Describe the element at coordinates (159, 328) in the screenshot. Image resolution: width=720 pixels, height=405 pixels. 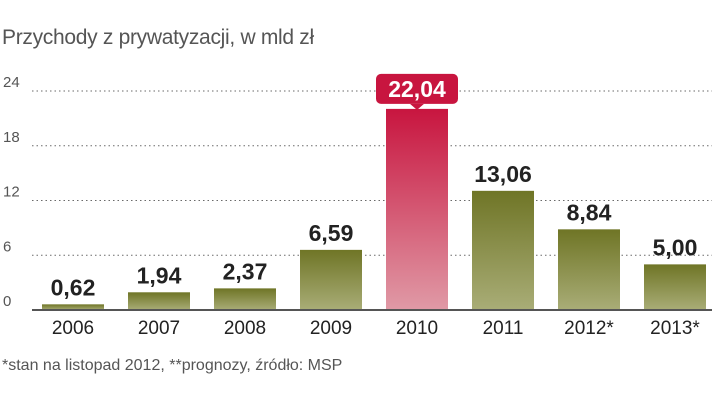
I see `x-tick-label: 2007` at that location.